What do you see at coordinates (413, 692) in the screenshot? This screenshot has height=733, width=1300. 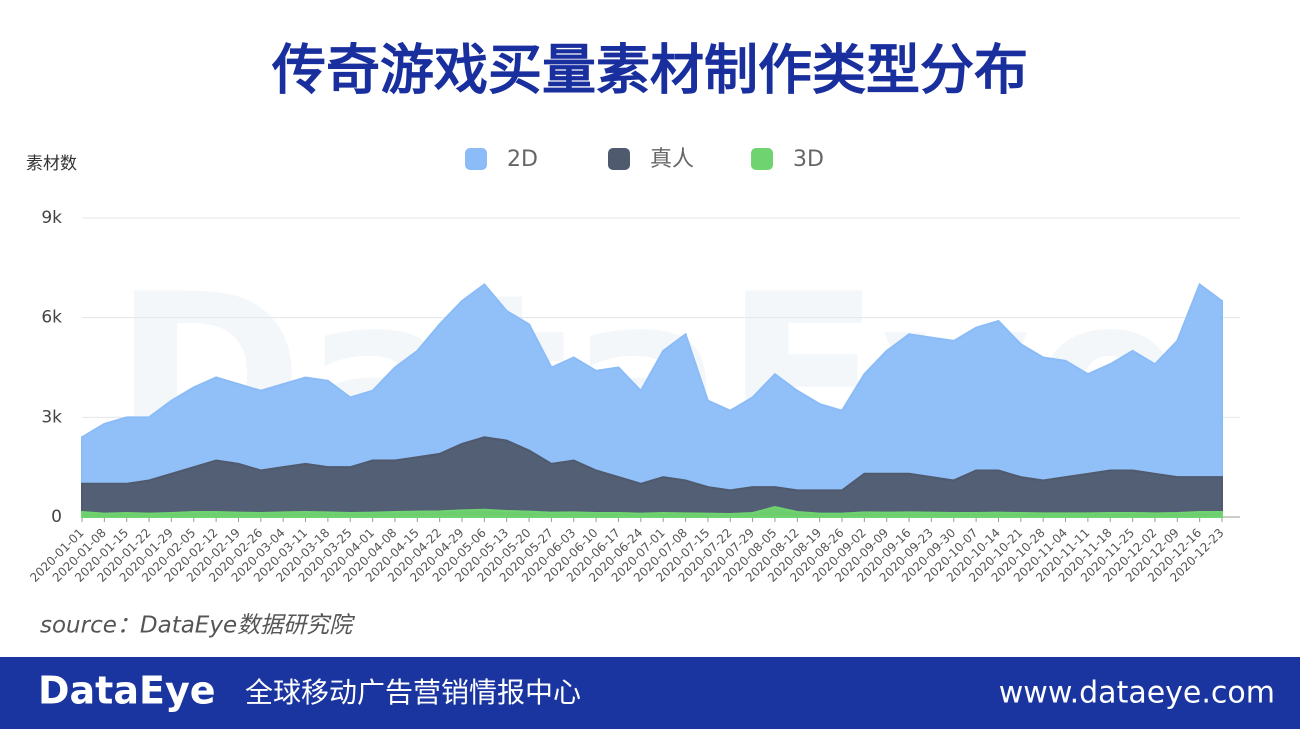 I see `footer-tagline: 全球移动广告营销情报中心` at bounding box center [413, 692].